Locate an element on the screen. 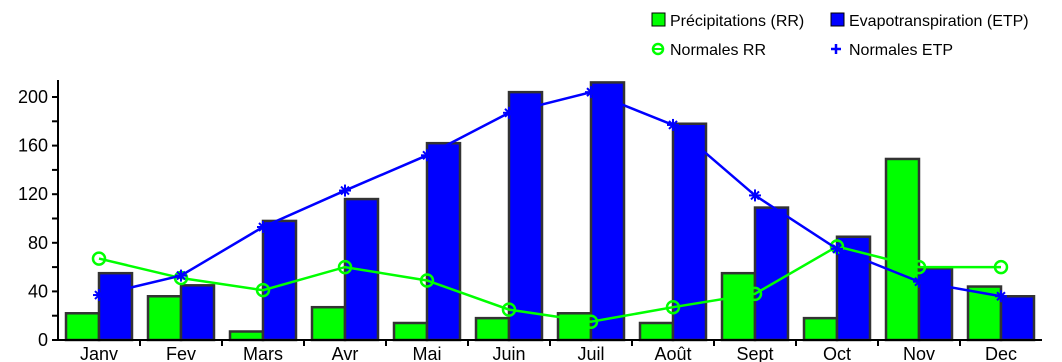  y-tick-label-160: 160 is located at coordinates (33, 146).